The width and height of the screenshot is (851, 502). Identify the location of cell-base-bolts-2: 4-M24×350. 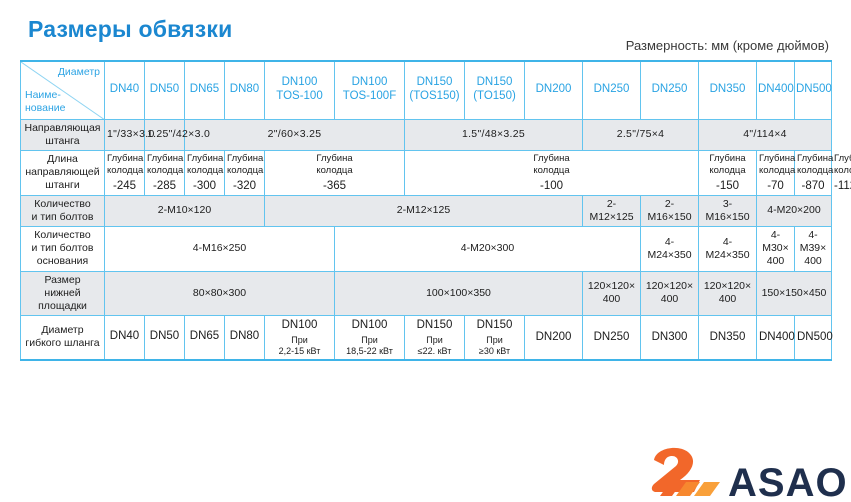
(669, 248).